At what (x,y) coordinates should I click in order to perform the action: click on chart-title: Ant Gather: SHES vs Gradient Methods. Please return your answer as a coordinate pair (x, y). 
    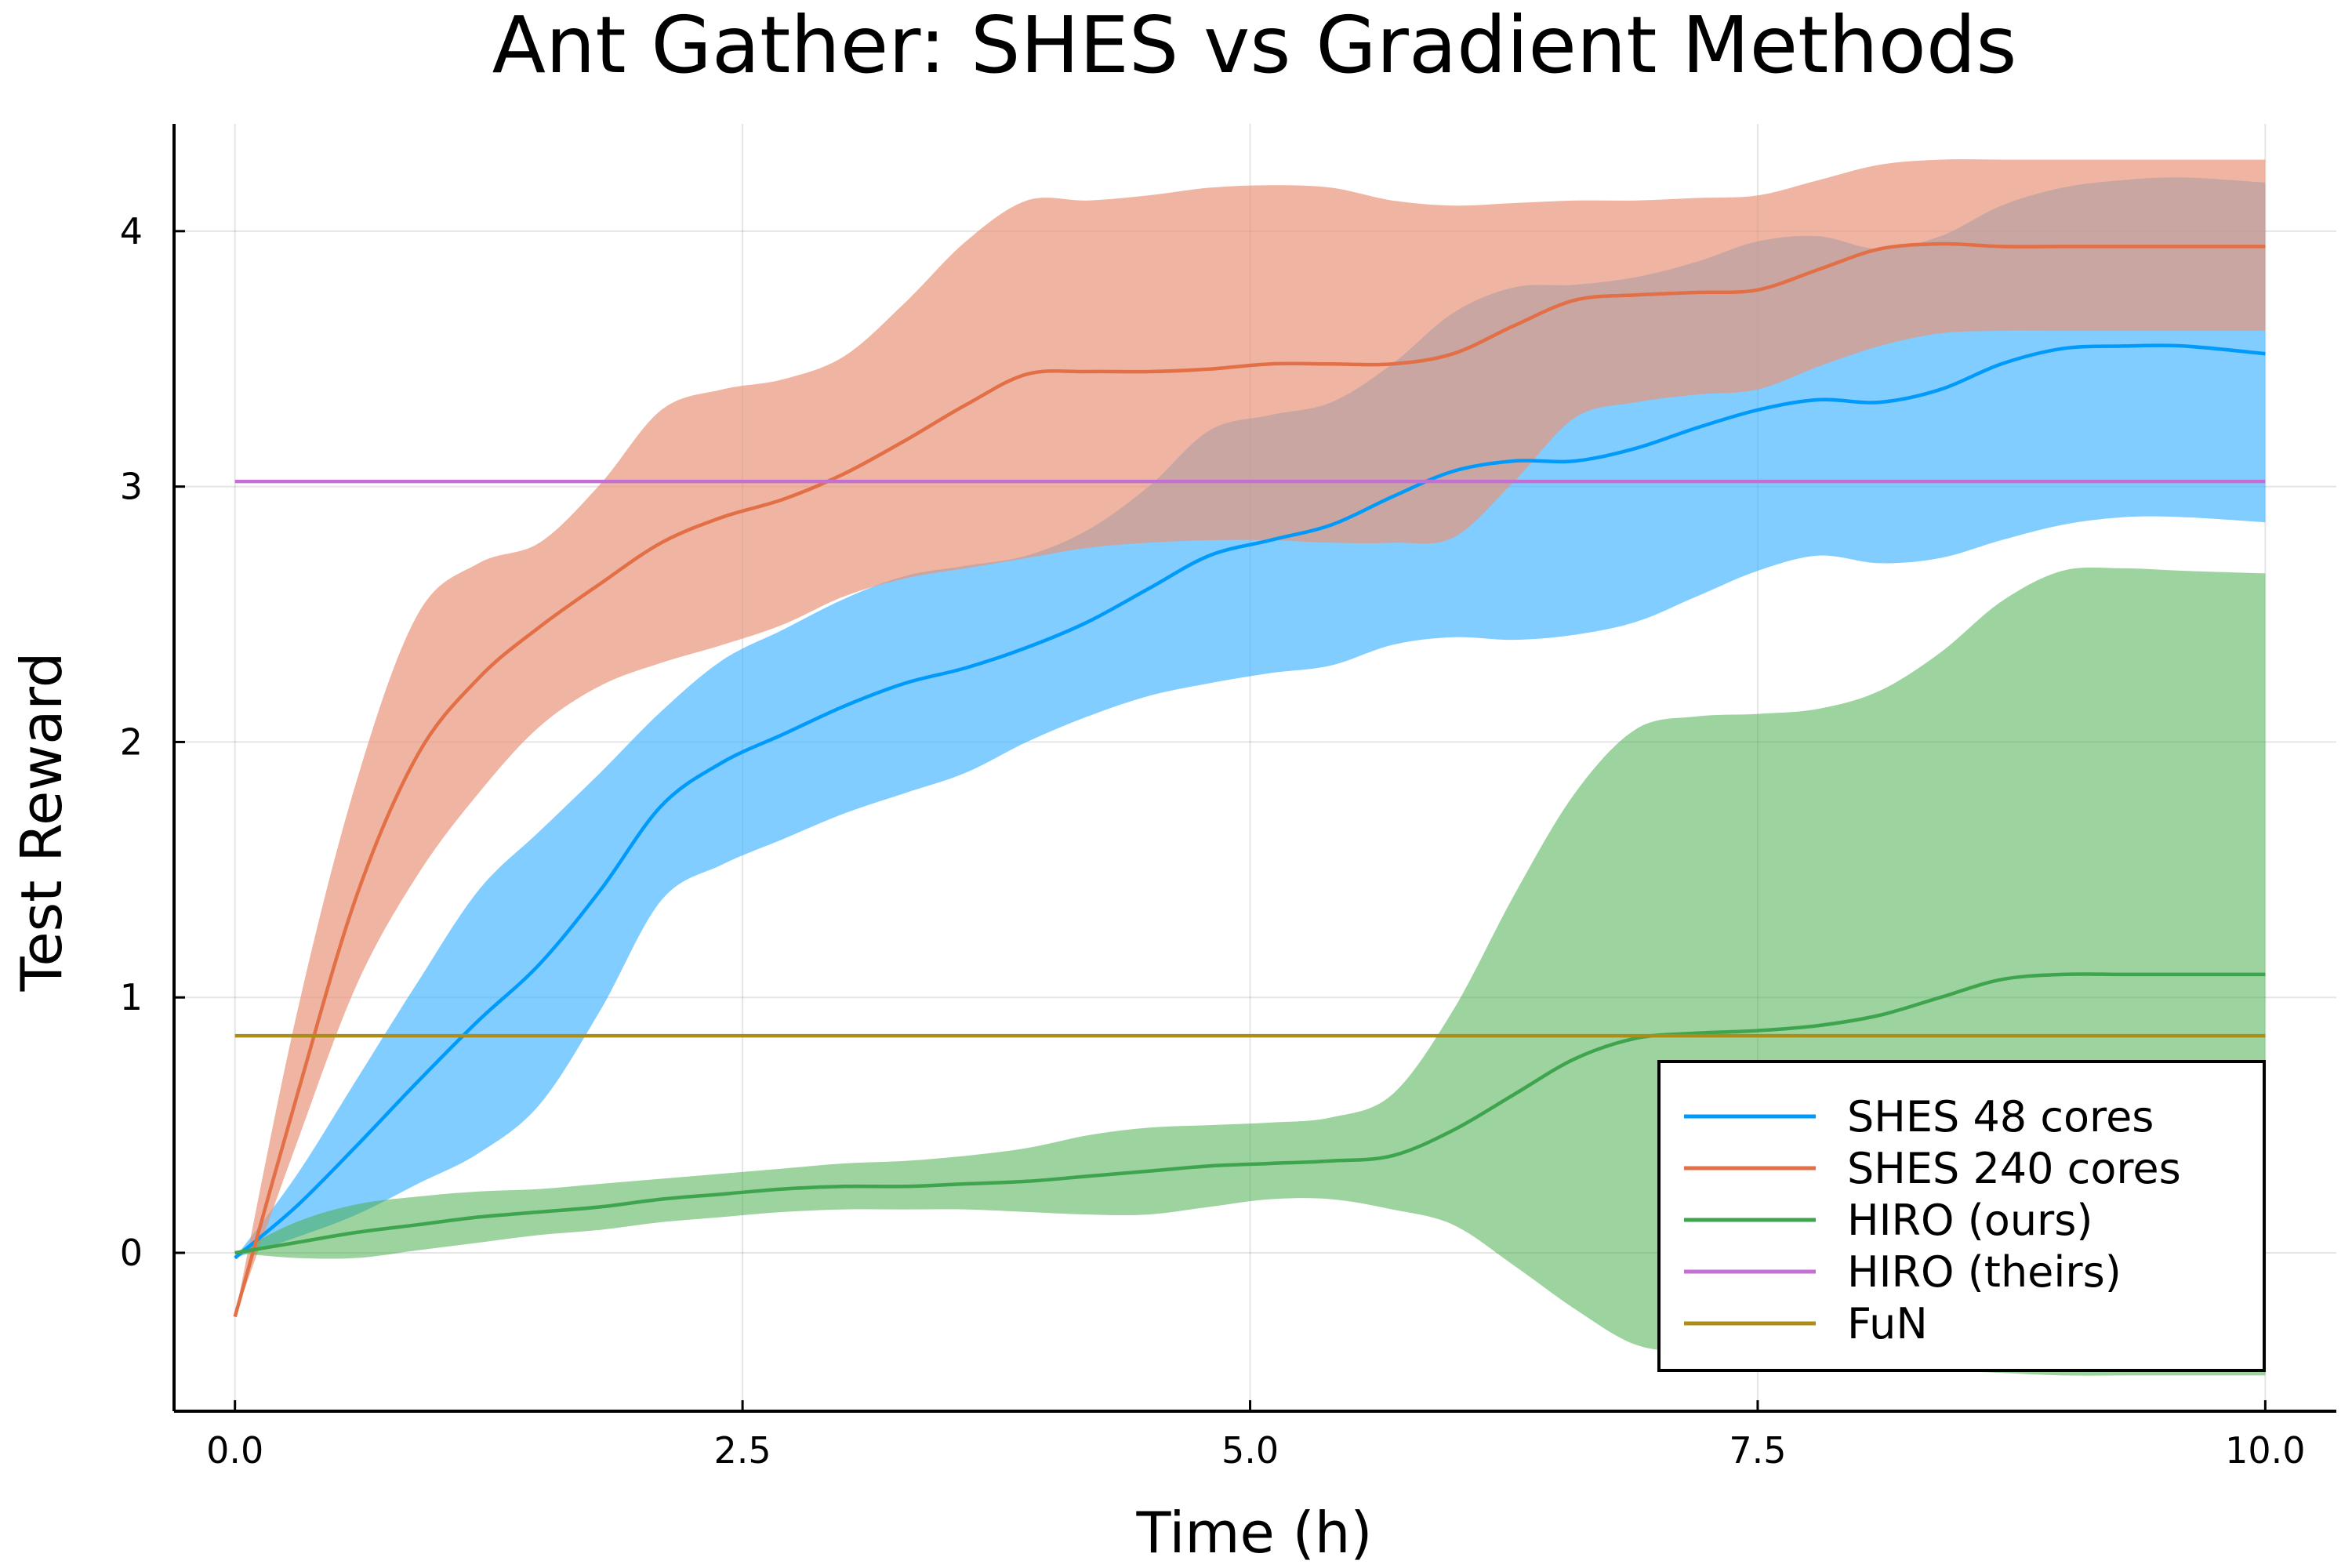
    Looking at the image, I should click on (1254, 45).